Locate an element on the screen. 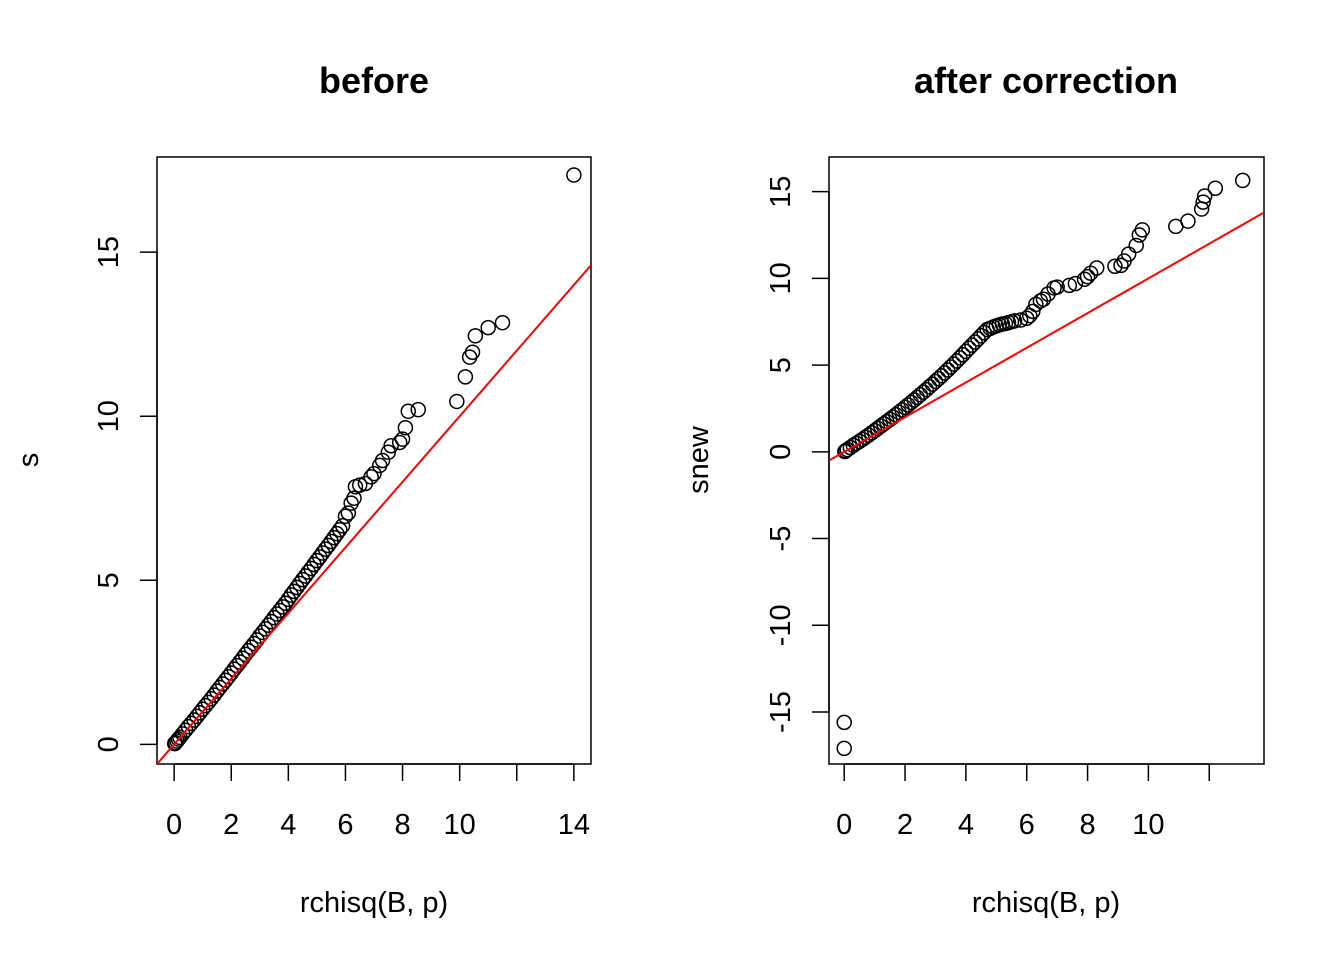 The image size is (1344, 960). chart-title: before is located at coordinates (374, 80).